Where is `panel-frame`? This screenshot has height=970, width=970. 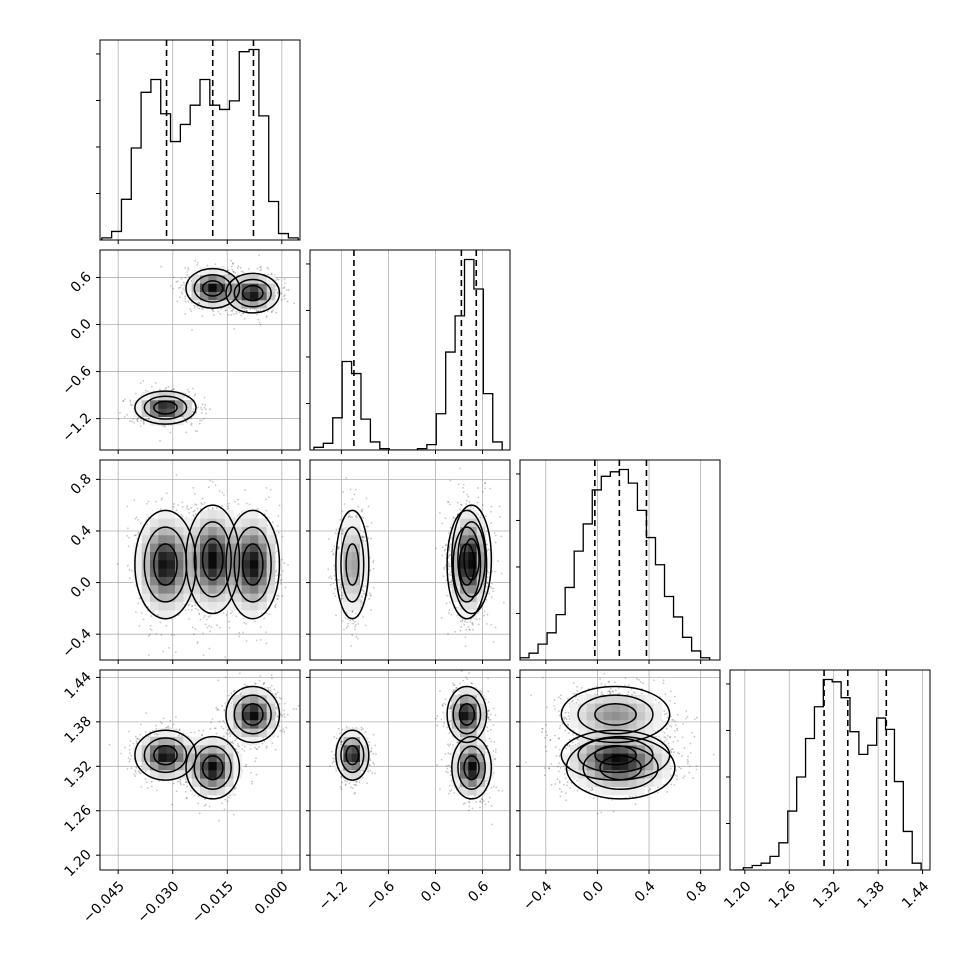
panel-frame is located at coordinates (200, 560).